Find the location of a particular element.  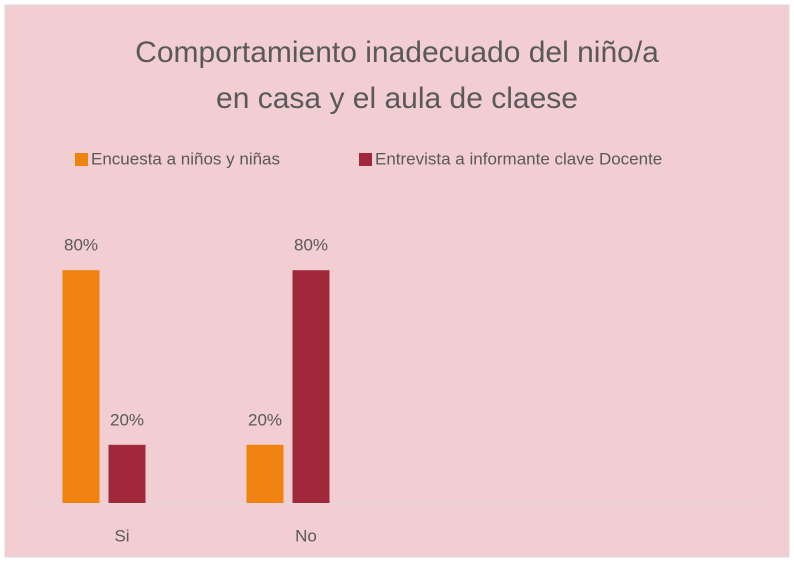

chart-title: Comportamiento inadecuado del niño/a is located at coordinates (397, 52).